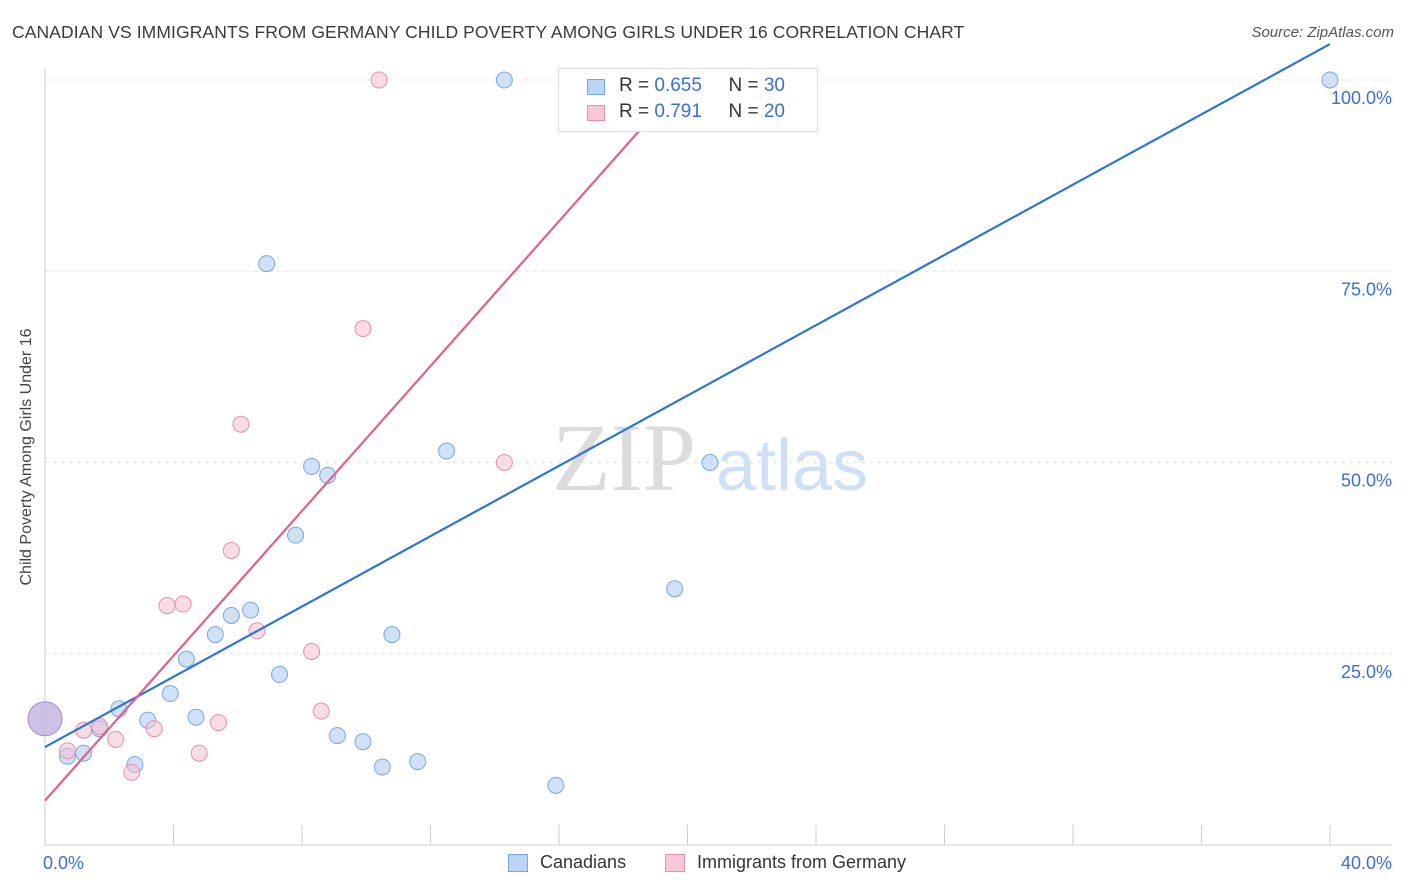 This screenshot has width=1406, height=892. What do you see at coordinates (596, 87) in the screenshot?
I see `legend-swatch-canadians` at bounding box center [596, 87].